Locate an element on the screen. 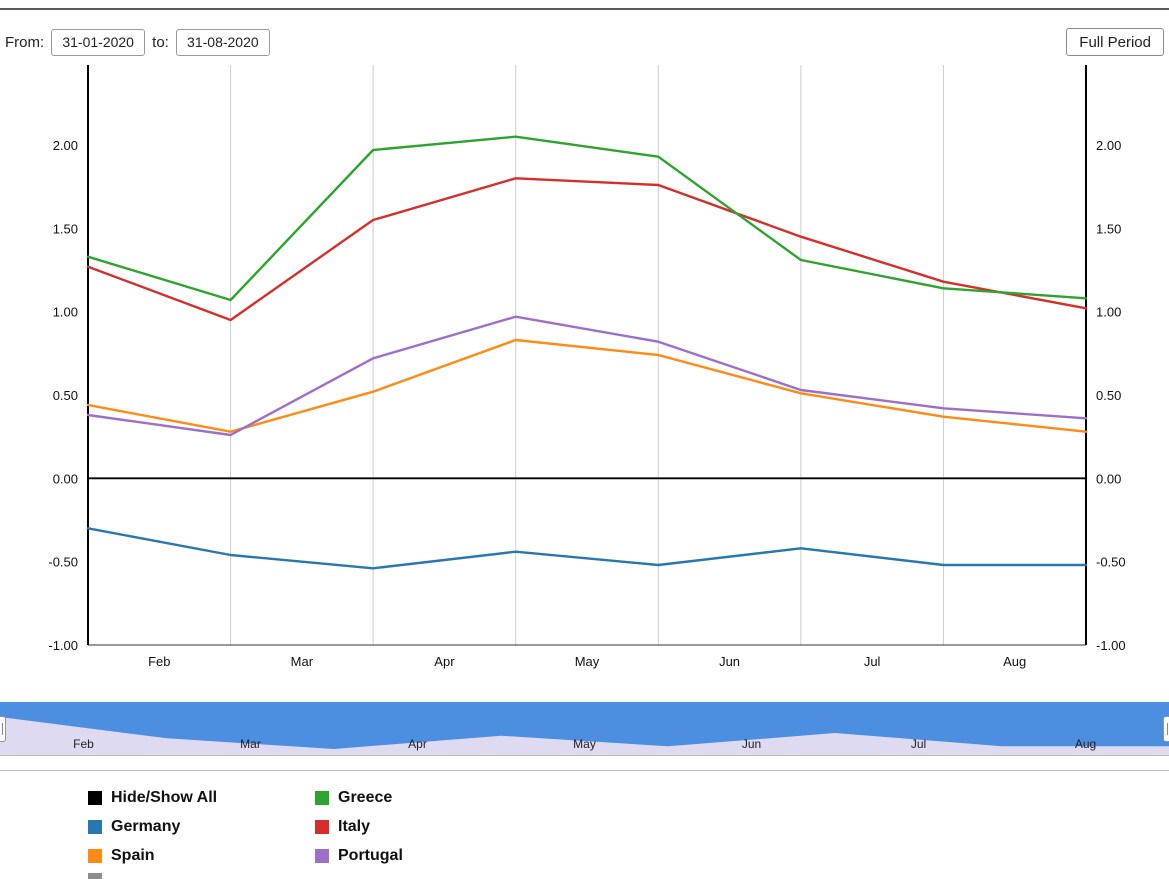 The height and width of the screenshot is (879, 1169). legend-label-greece: Greece is located at coordinates (365, 798).